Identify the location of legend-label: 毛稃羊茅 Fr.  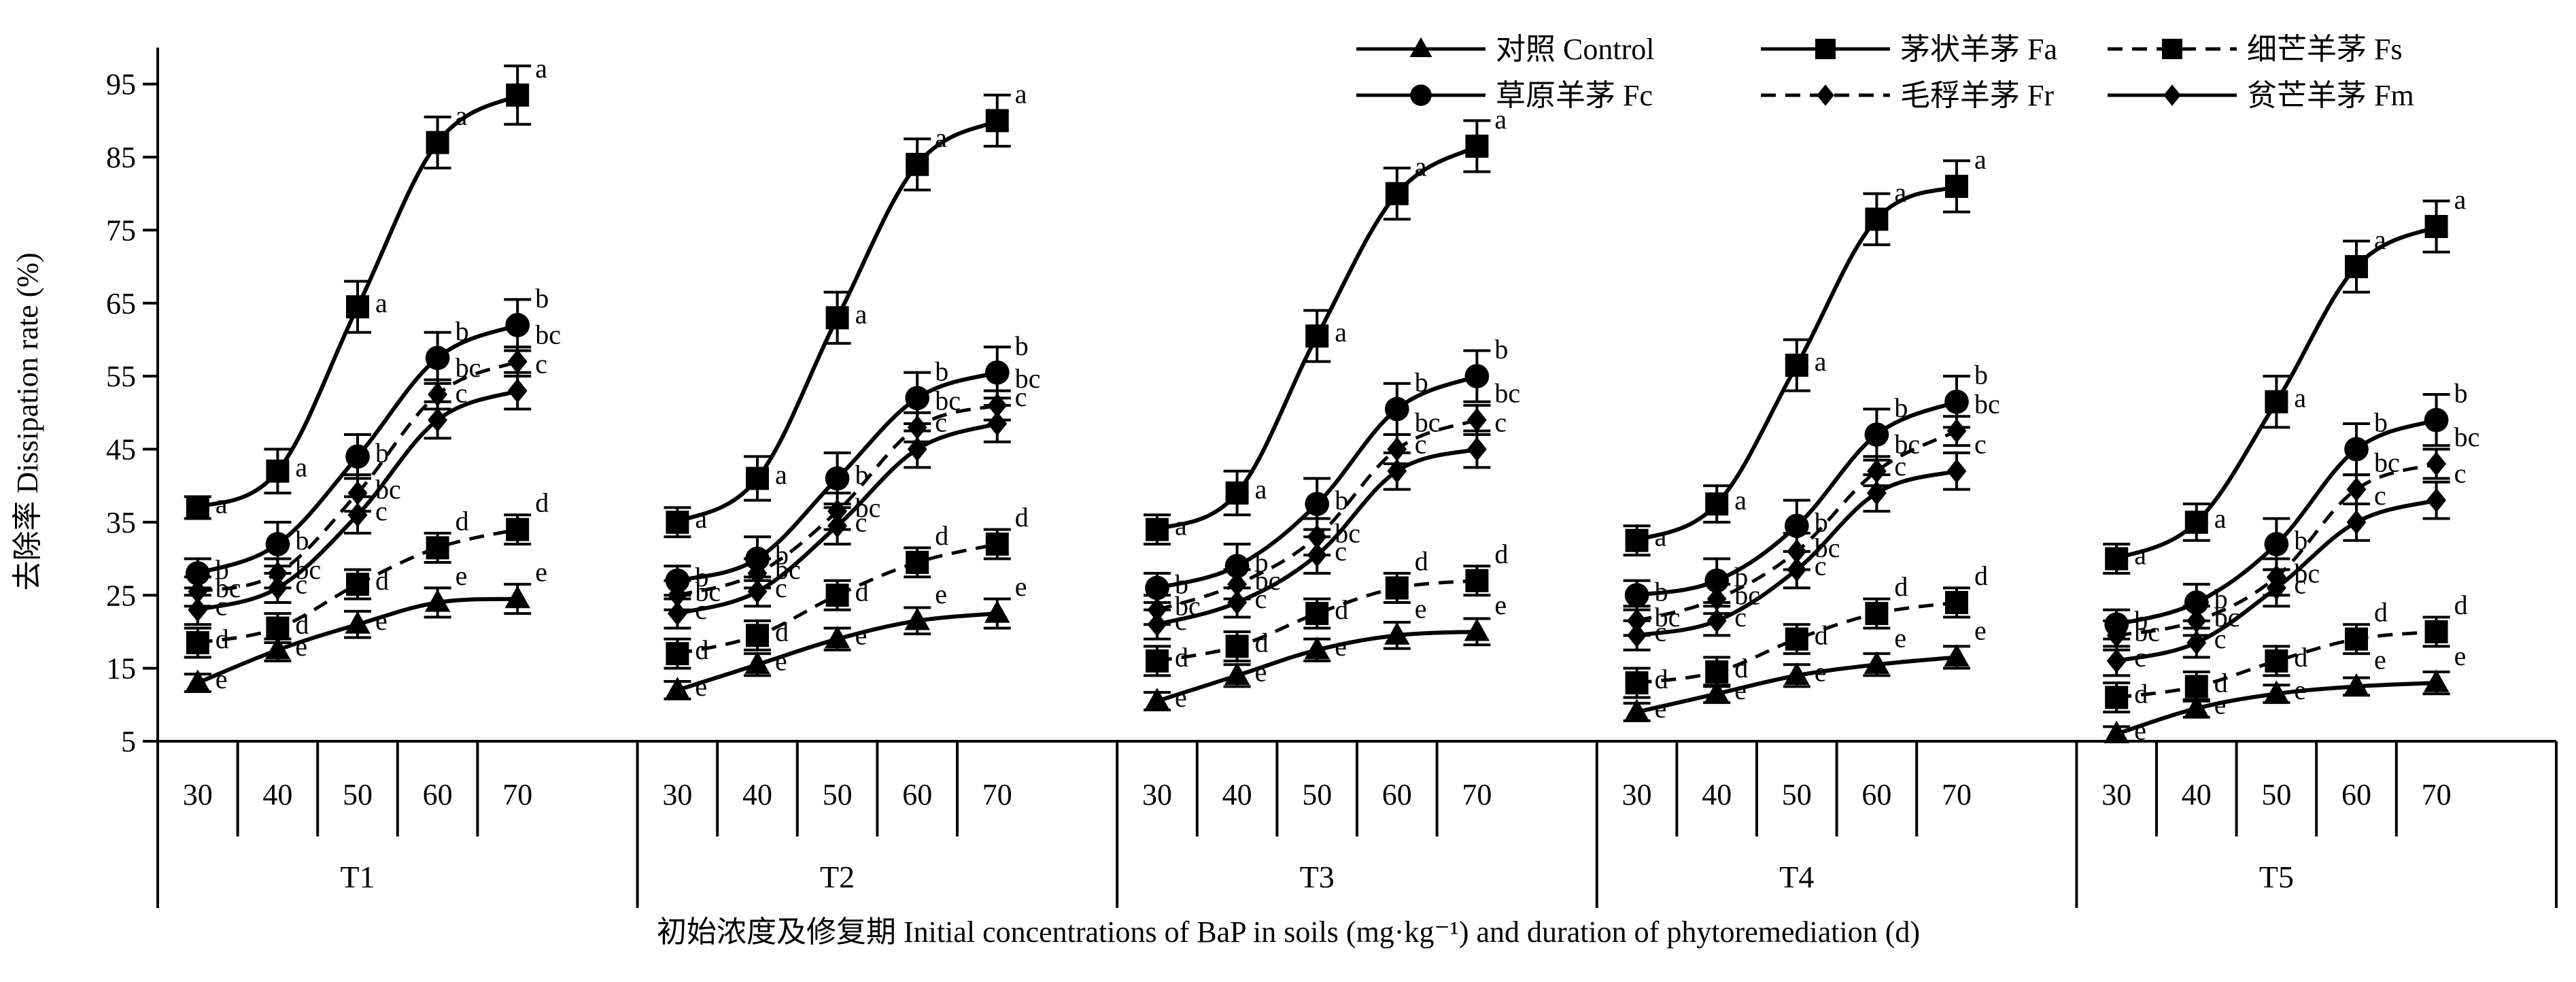
(1977, 95).